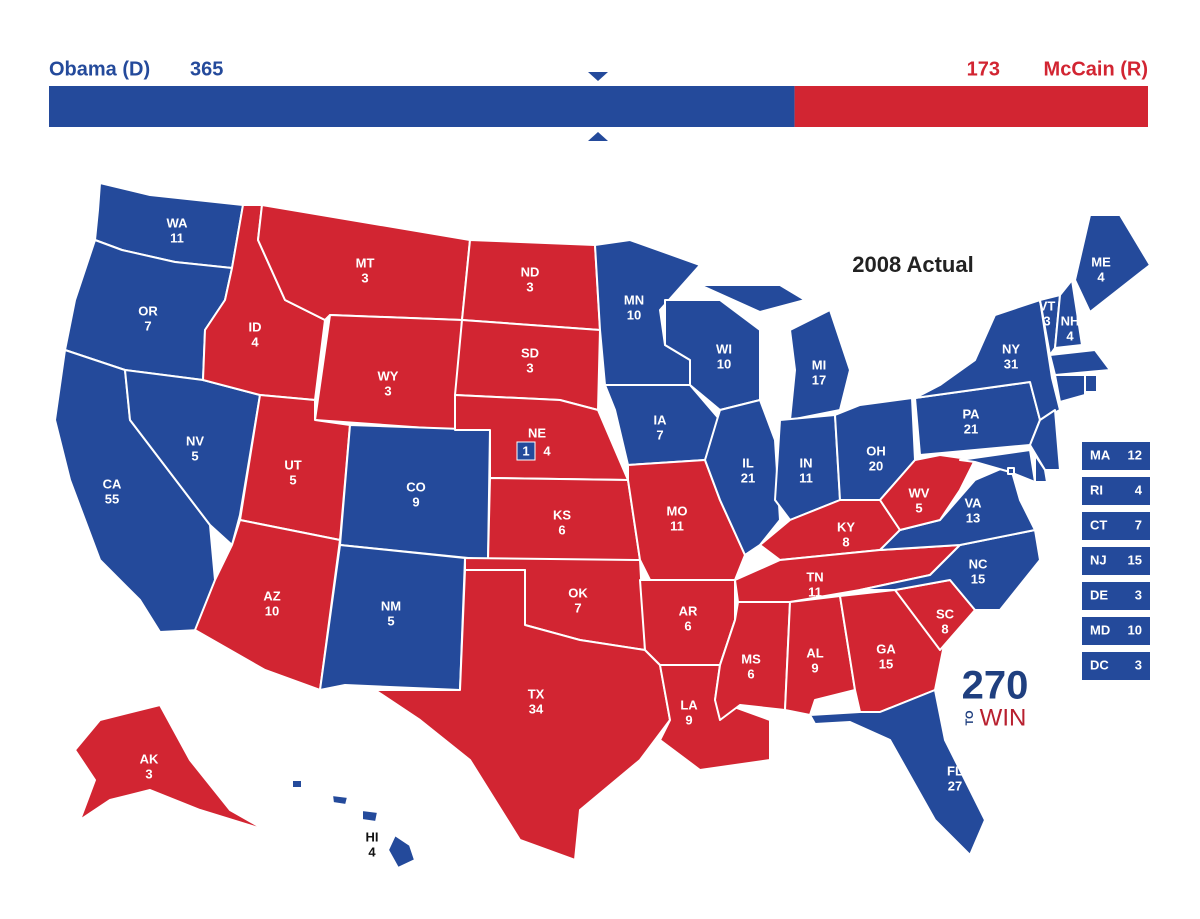 This screenshot has height=919, width=1200. What do you see at coordinates (748, 462) in the screenshot?
I see `state-abbr: IL` at bounding box center [748, 462].